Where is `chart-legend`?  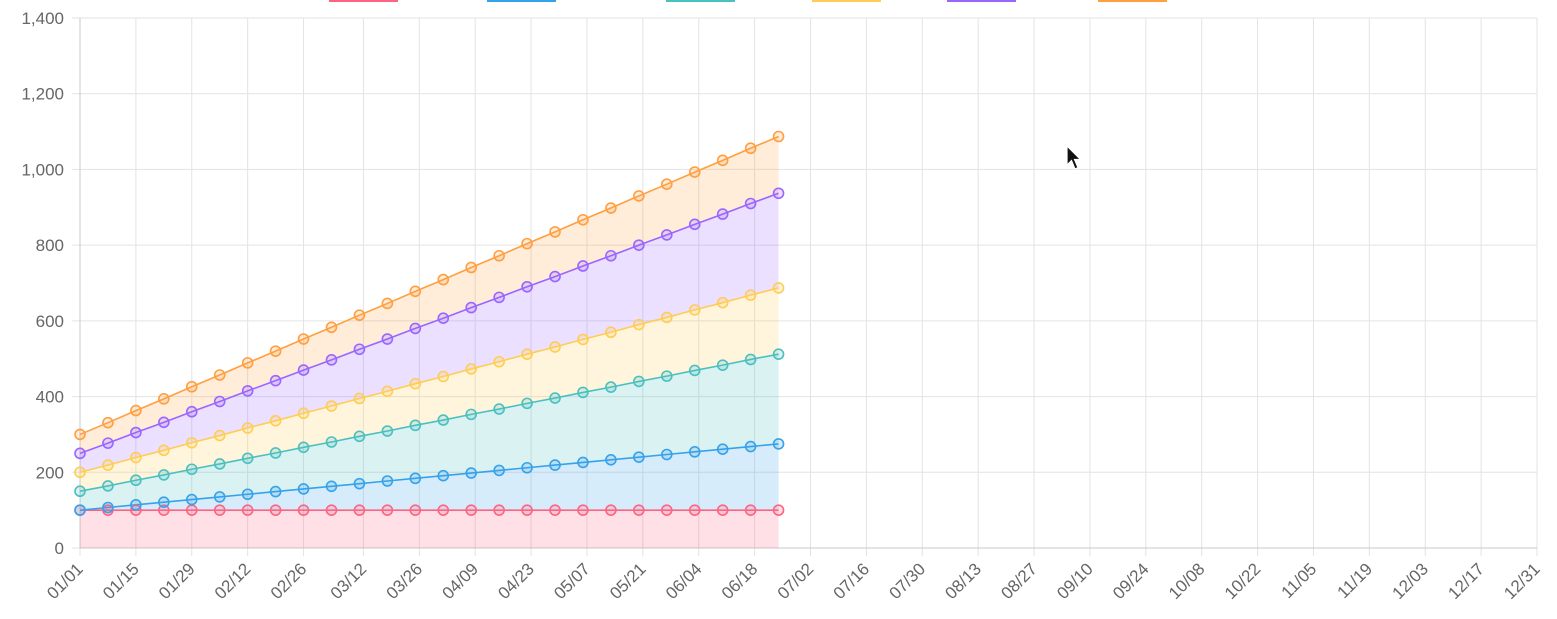 chart-legend is located at coordinates (748, 1).